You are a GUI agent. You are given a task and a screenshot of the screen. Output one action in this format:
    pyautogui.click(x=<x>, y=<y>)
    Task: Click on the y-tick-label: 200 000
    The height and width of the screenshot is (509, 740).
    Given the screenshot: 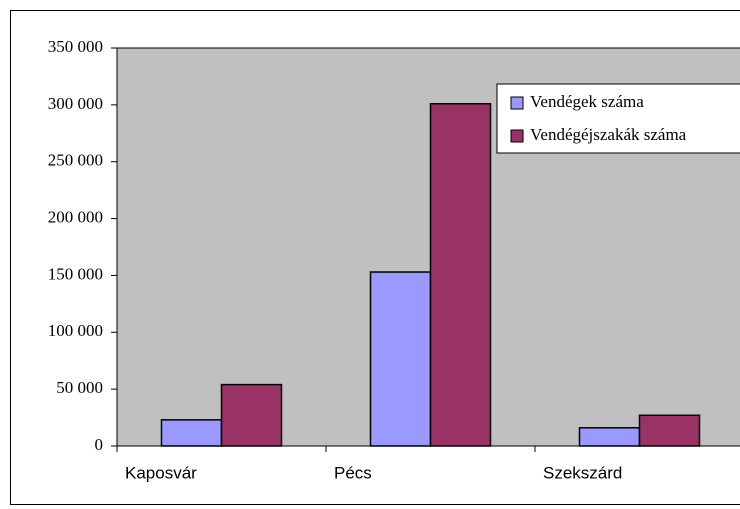 What is the action you would take?
    pyautogui.click(x=75, y=216)
    